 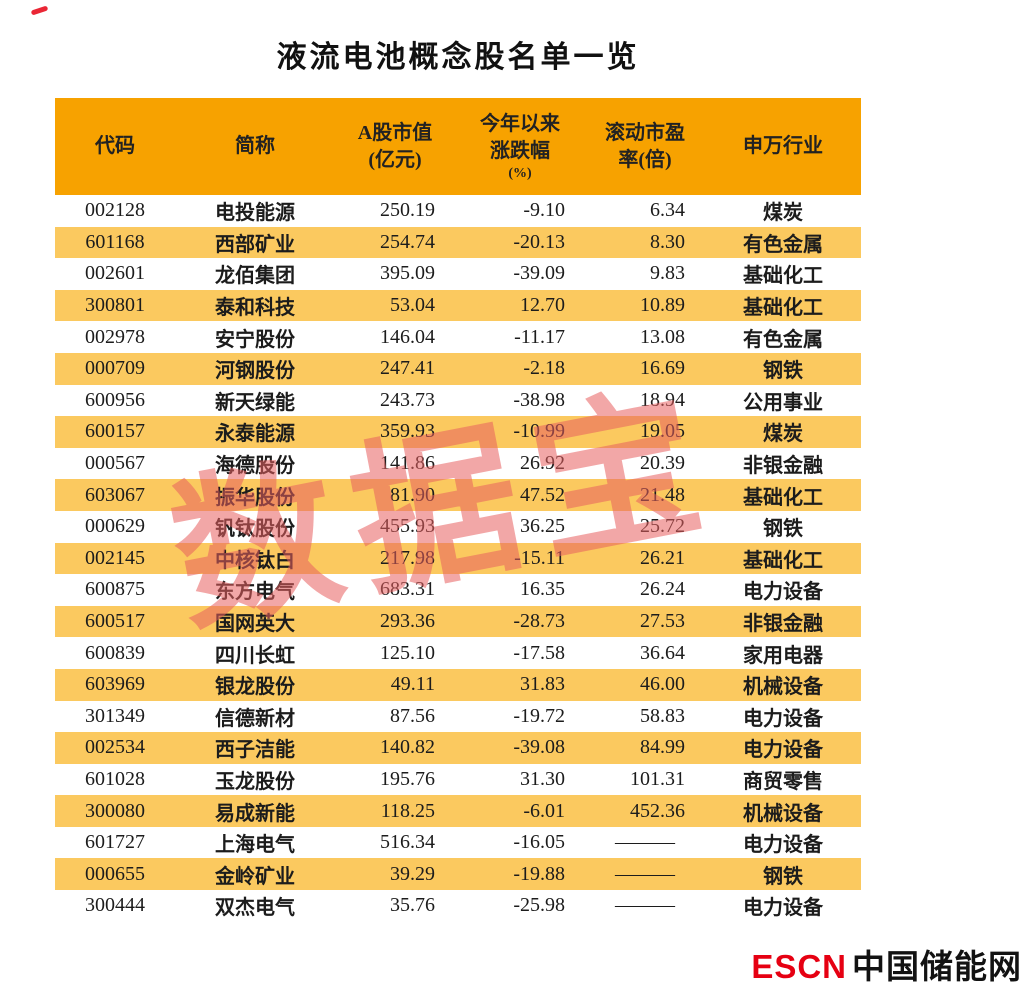 What do you see at coordinates (520, 526) in the screenshot?
I see `table-cell: 36.25` at bounding box center [520, 526].